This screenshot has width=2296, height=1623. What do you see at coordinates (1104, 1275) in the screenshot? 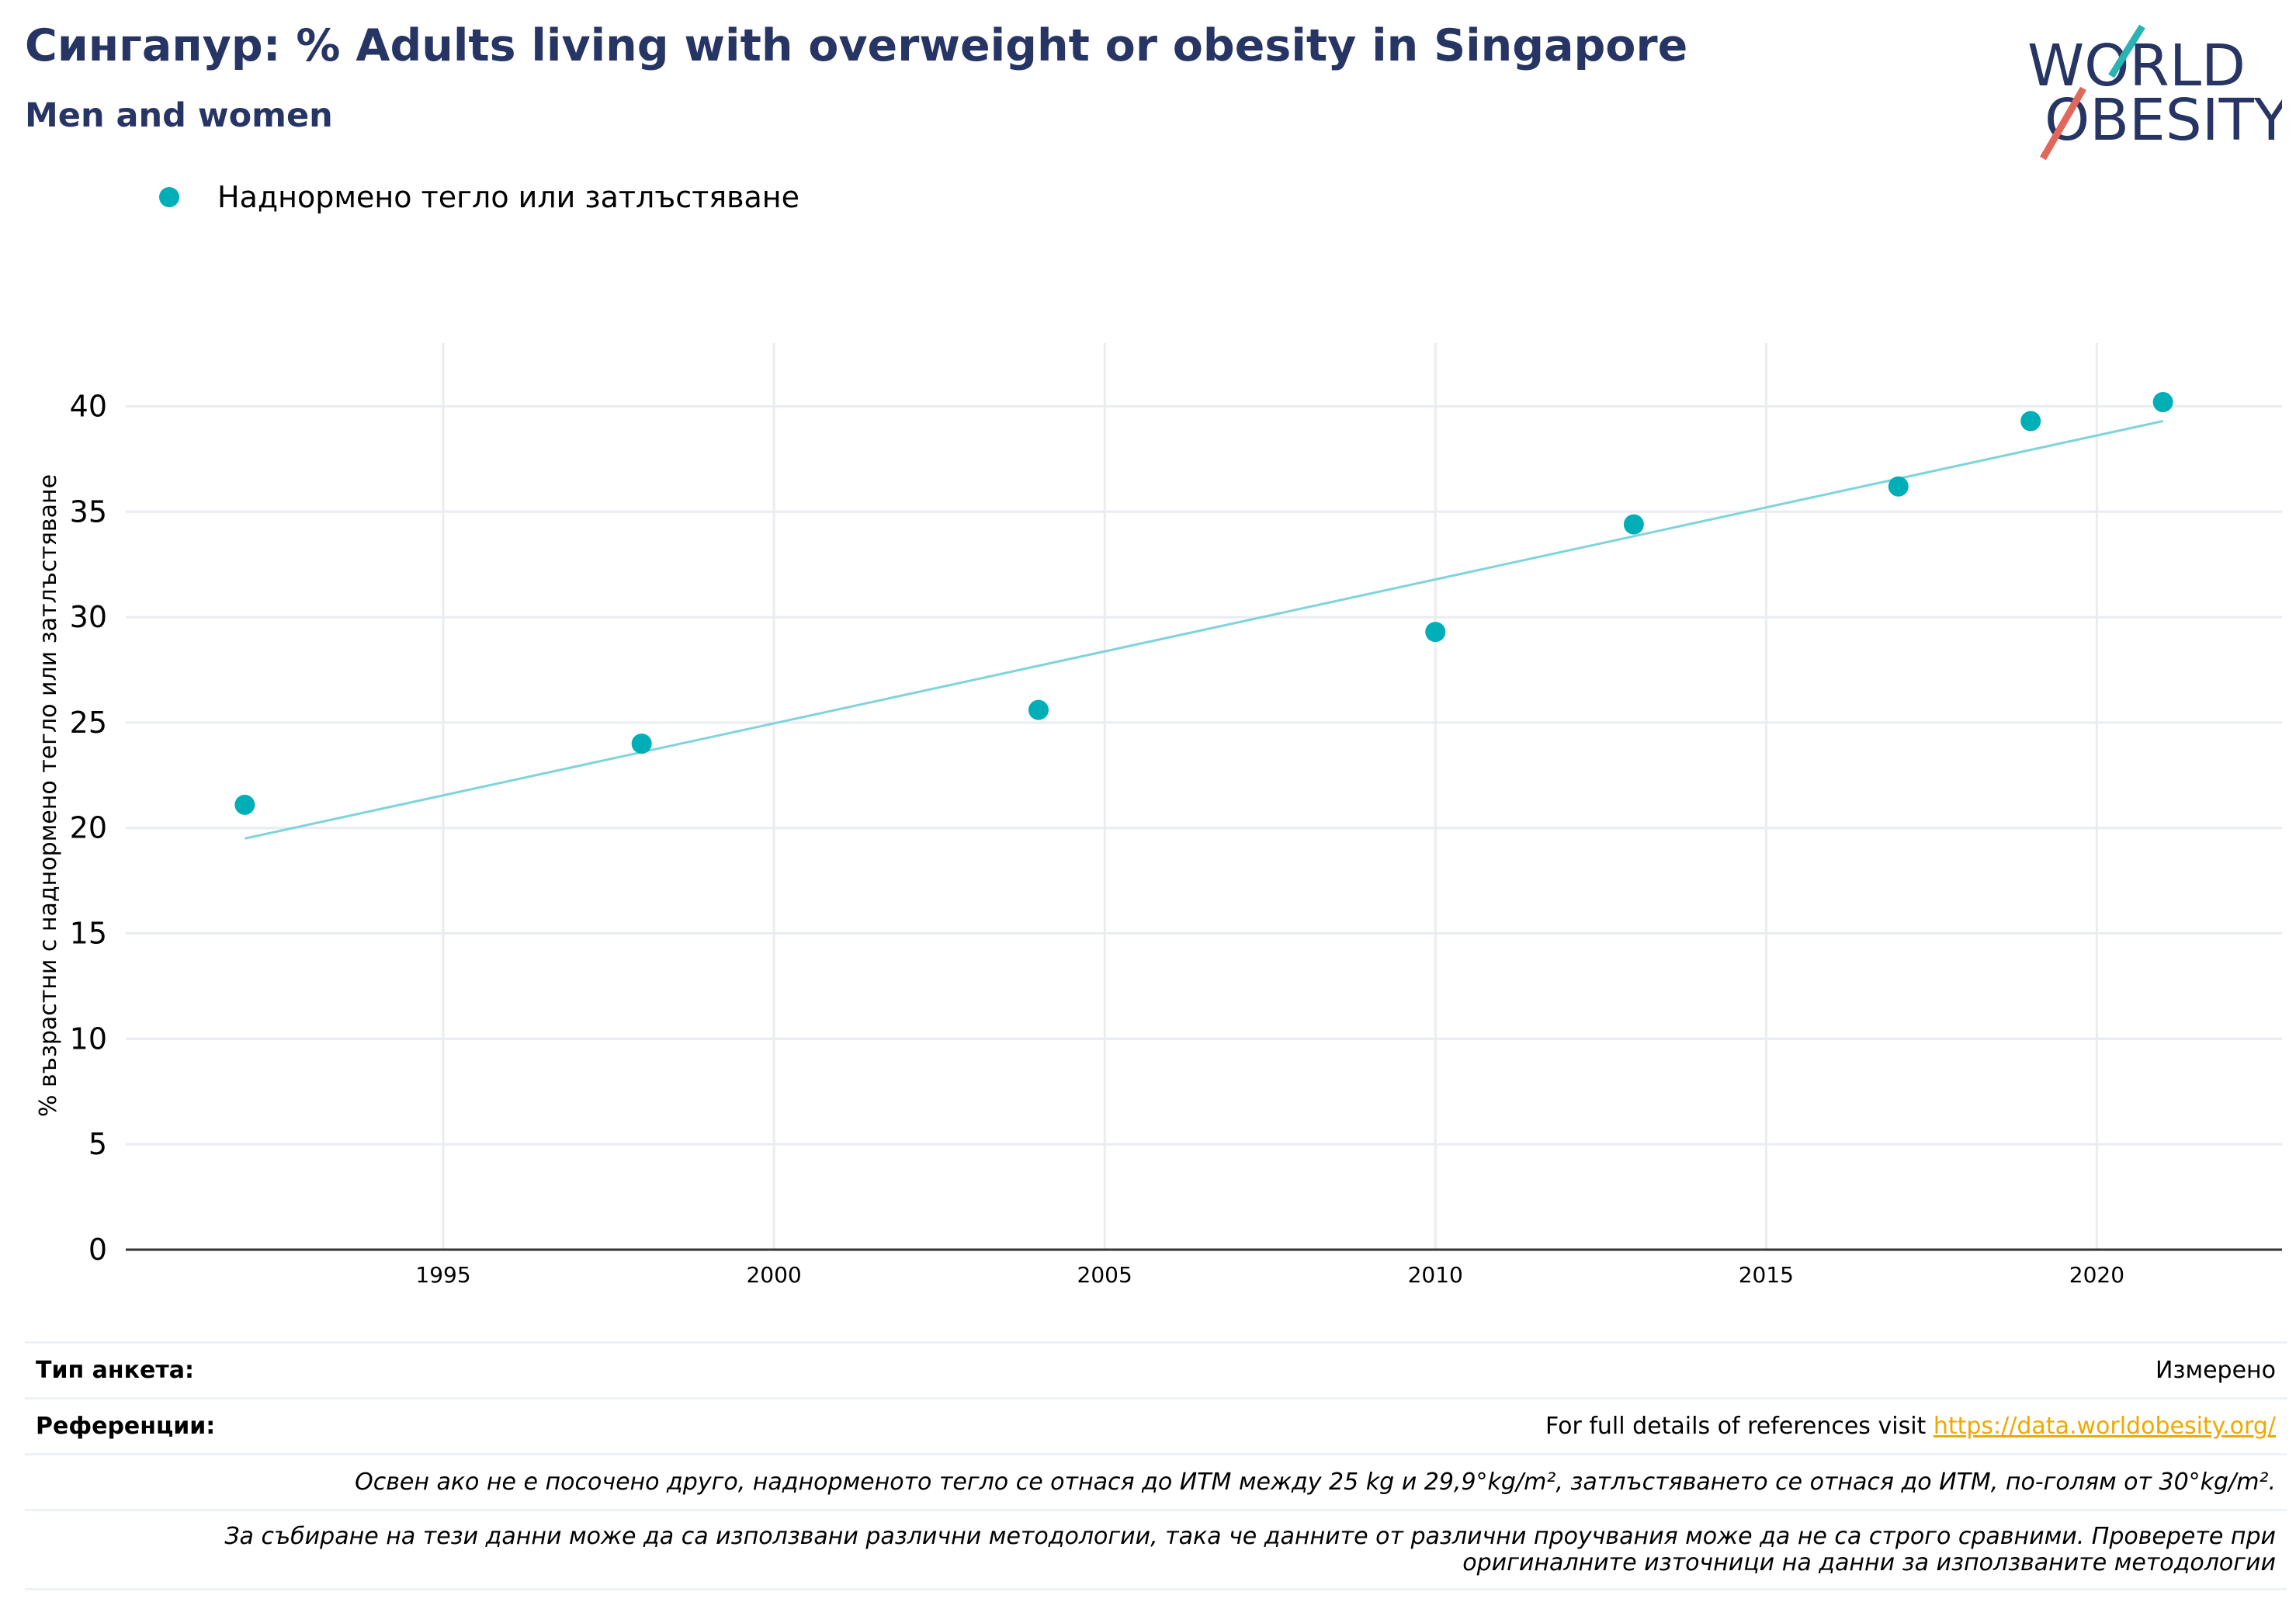
I see `x-tick-label: 2005` at bounding box center [1104, 1275].